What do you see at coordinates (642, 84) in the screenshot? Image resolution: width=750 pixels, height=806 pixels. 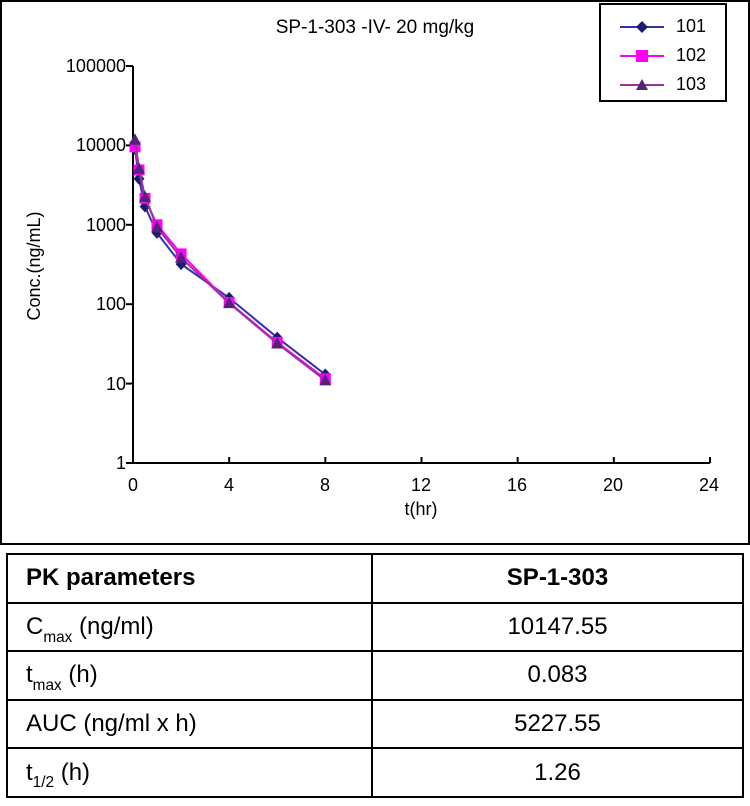 I see `triangle-marker-icon` at bounding box center [642, 84].